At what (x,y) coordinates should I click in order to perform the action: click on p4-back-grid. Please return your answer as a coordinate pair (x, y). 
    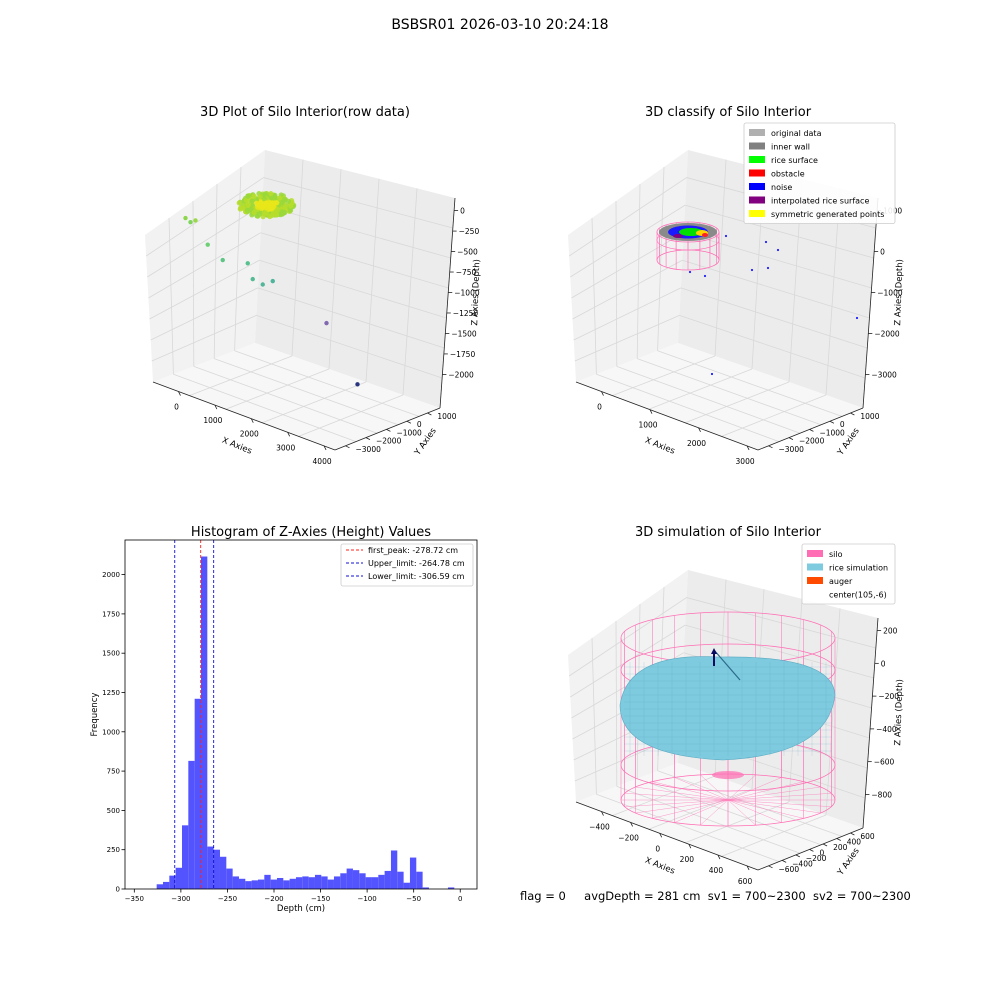
    Looking at the image, I should click on (779, 651).